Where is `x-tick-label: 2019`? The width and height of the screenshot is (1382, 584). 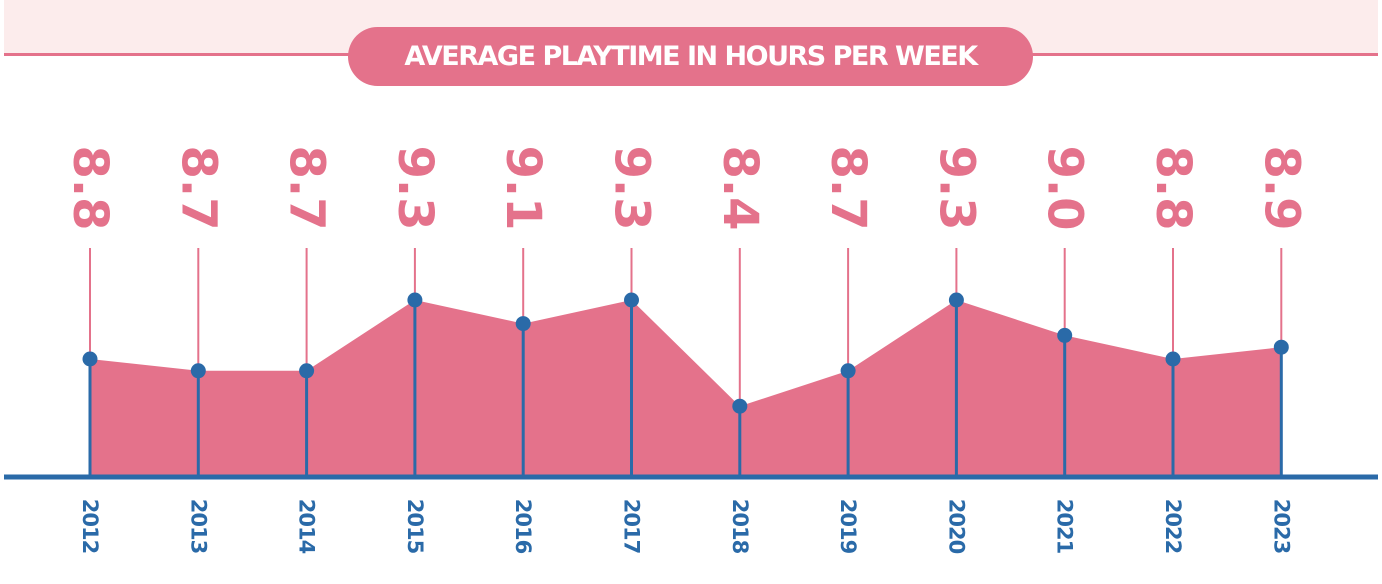
x-tick-label: 2019 is located at coordinates (848, 526).